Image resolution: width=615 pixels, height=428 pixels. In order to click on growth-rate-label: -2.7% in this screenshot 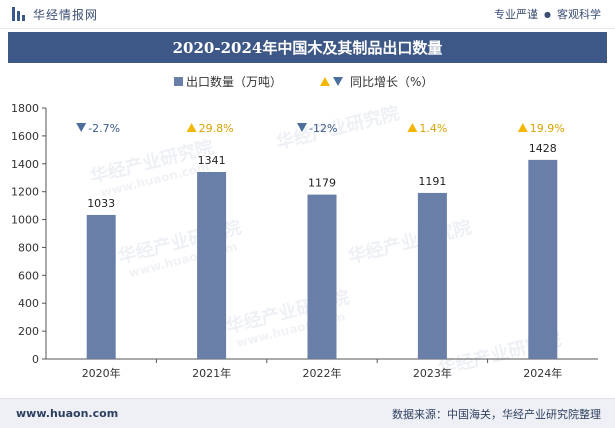, I will do `click(104, 128)`.